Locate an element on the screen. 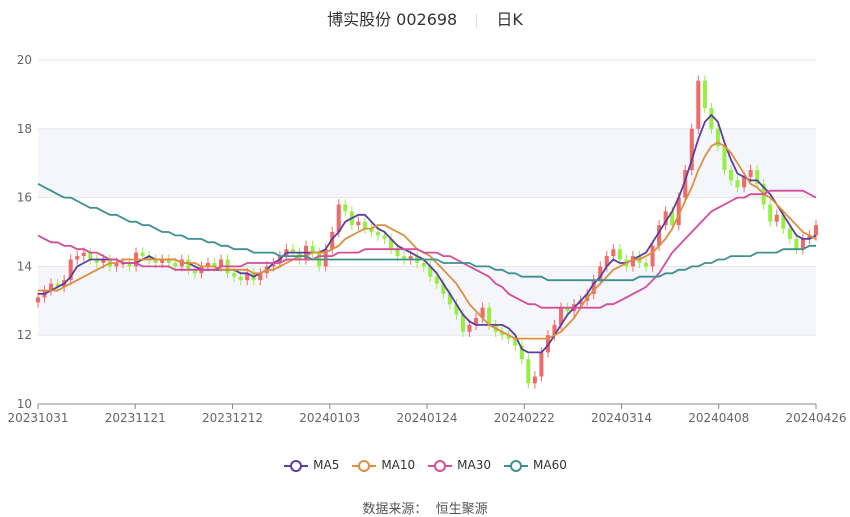 The height and width of the screenshot is (517, 850). x-tick-label: 20231121 is located at coordinates (135, 418).